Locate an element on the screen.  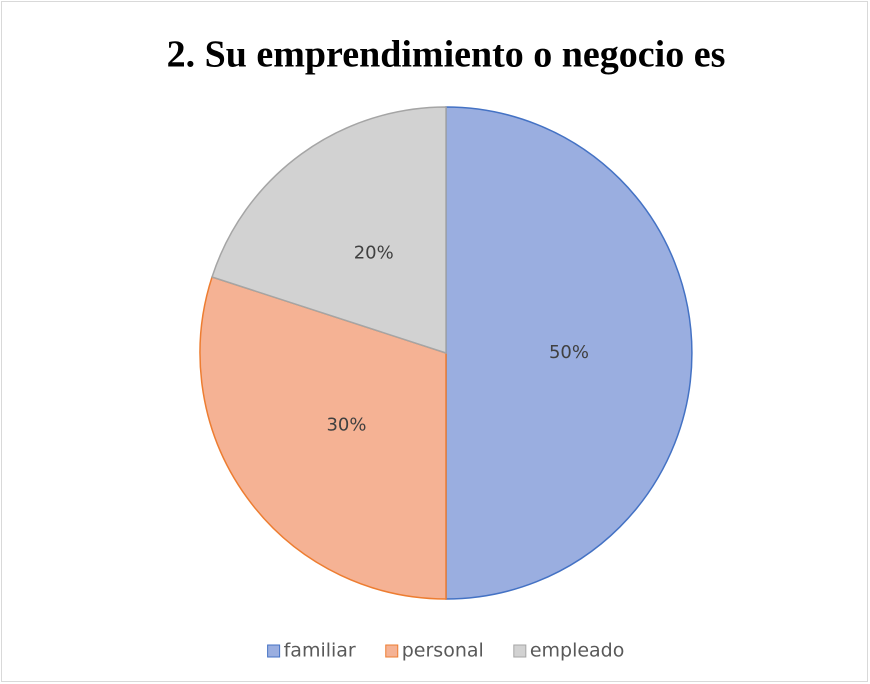
data-label: 20% is located at coordinates (374, 252).